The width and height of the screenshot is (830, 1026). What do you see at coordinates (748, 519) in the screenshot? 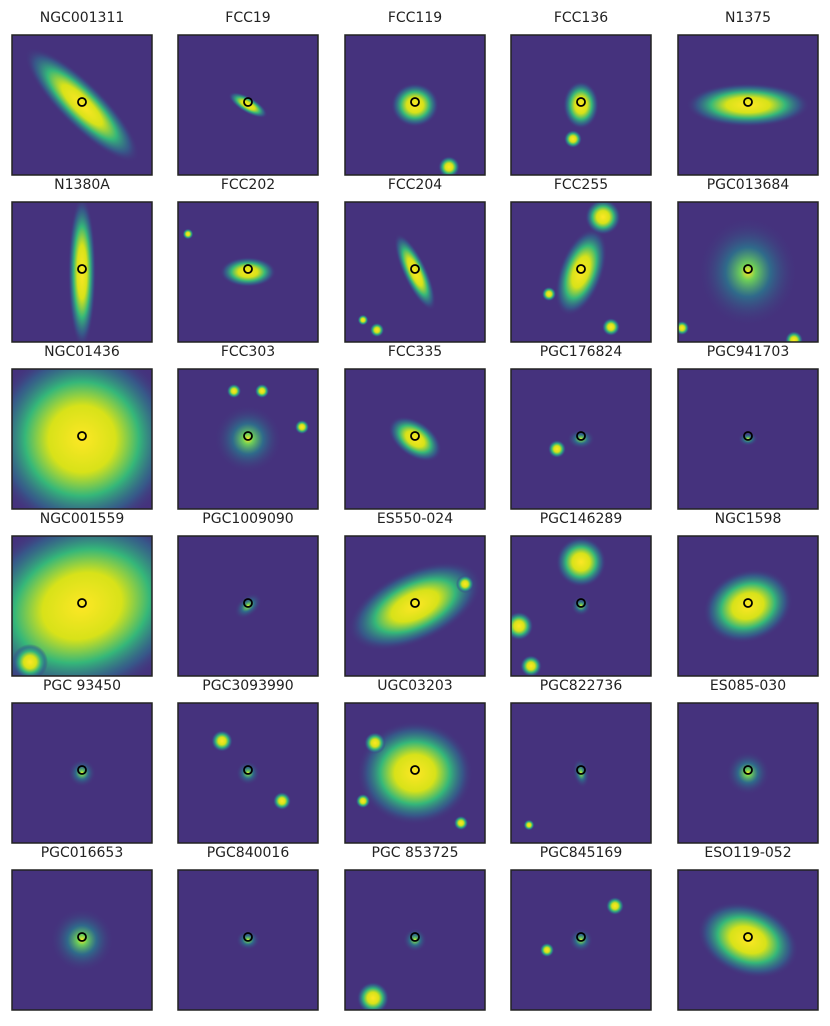
I see `panel-title: NGC1598` at bounding box center [748, 519].